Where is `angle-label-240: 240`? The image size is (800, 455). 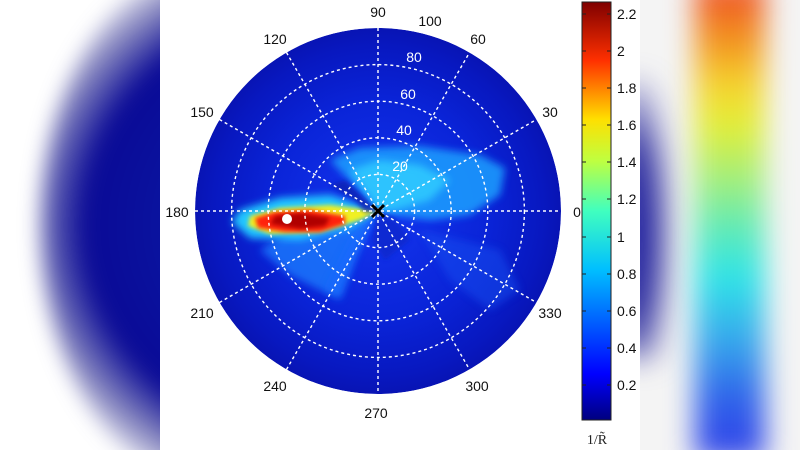 angle-label-240: 240 is located at coordinates (275, 386).